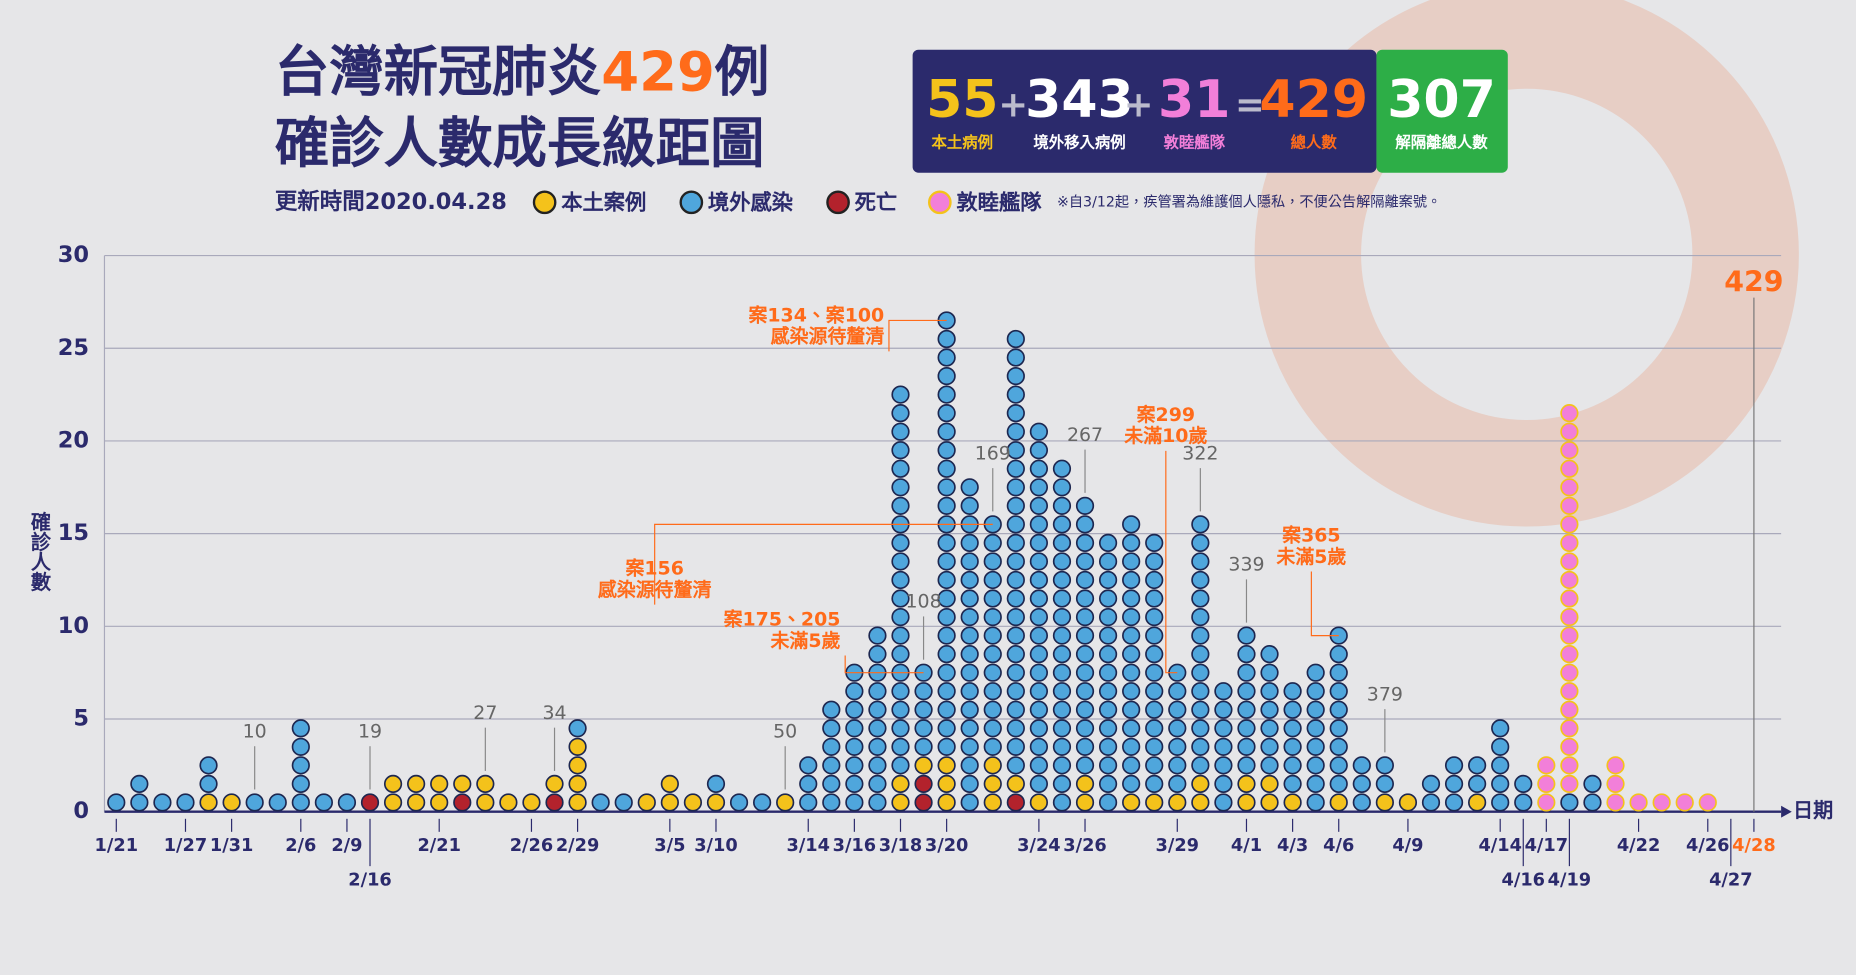 The image size is (1856, 975). Describe the element at coordinates (1079, 100) in the screenshot. I see `summary-value: 343` at that location.